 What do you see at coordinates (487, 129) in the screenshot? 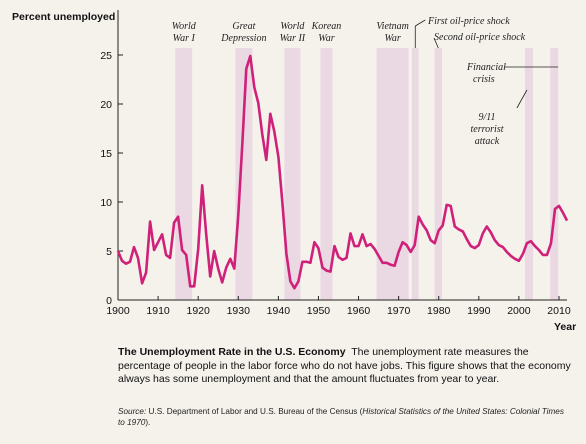
I see `annotation-911: terrorist` at bounding box center [487, 129].